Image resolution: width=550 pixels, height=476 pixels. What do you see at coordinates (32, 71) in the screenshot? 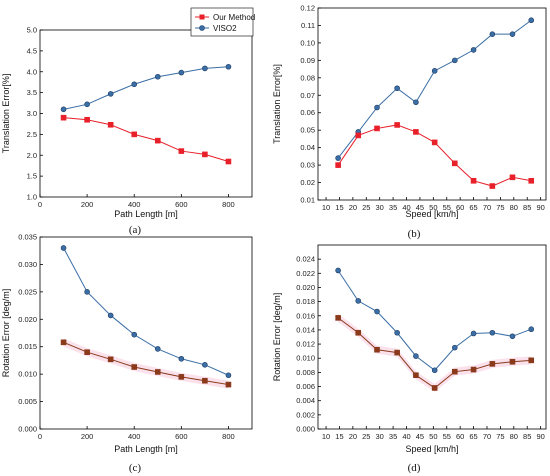
I see `y-tick-label: 4.0` at bounding box center [32, 71].